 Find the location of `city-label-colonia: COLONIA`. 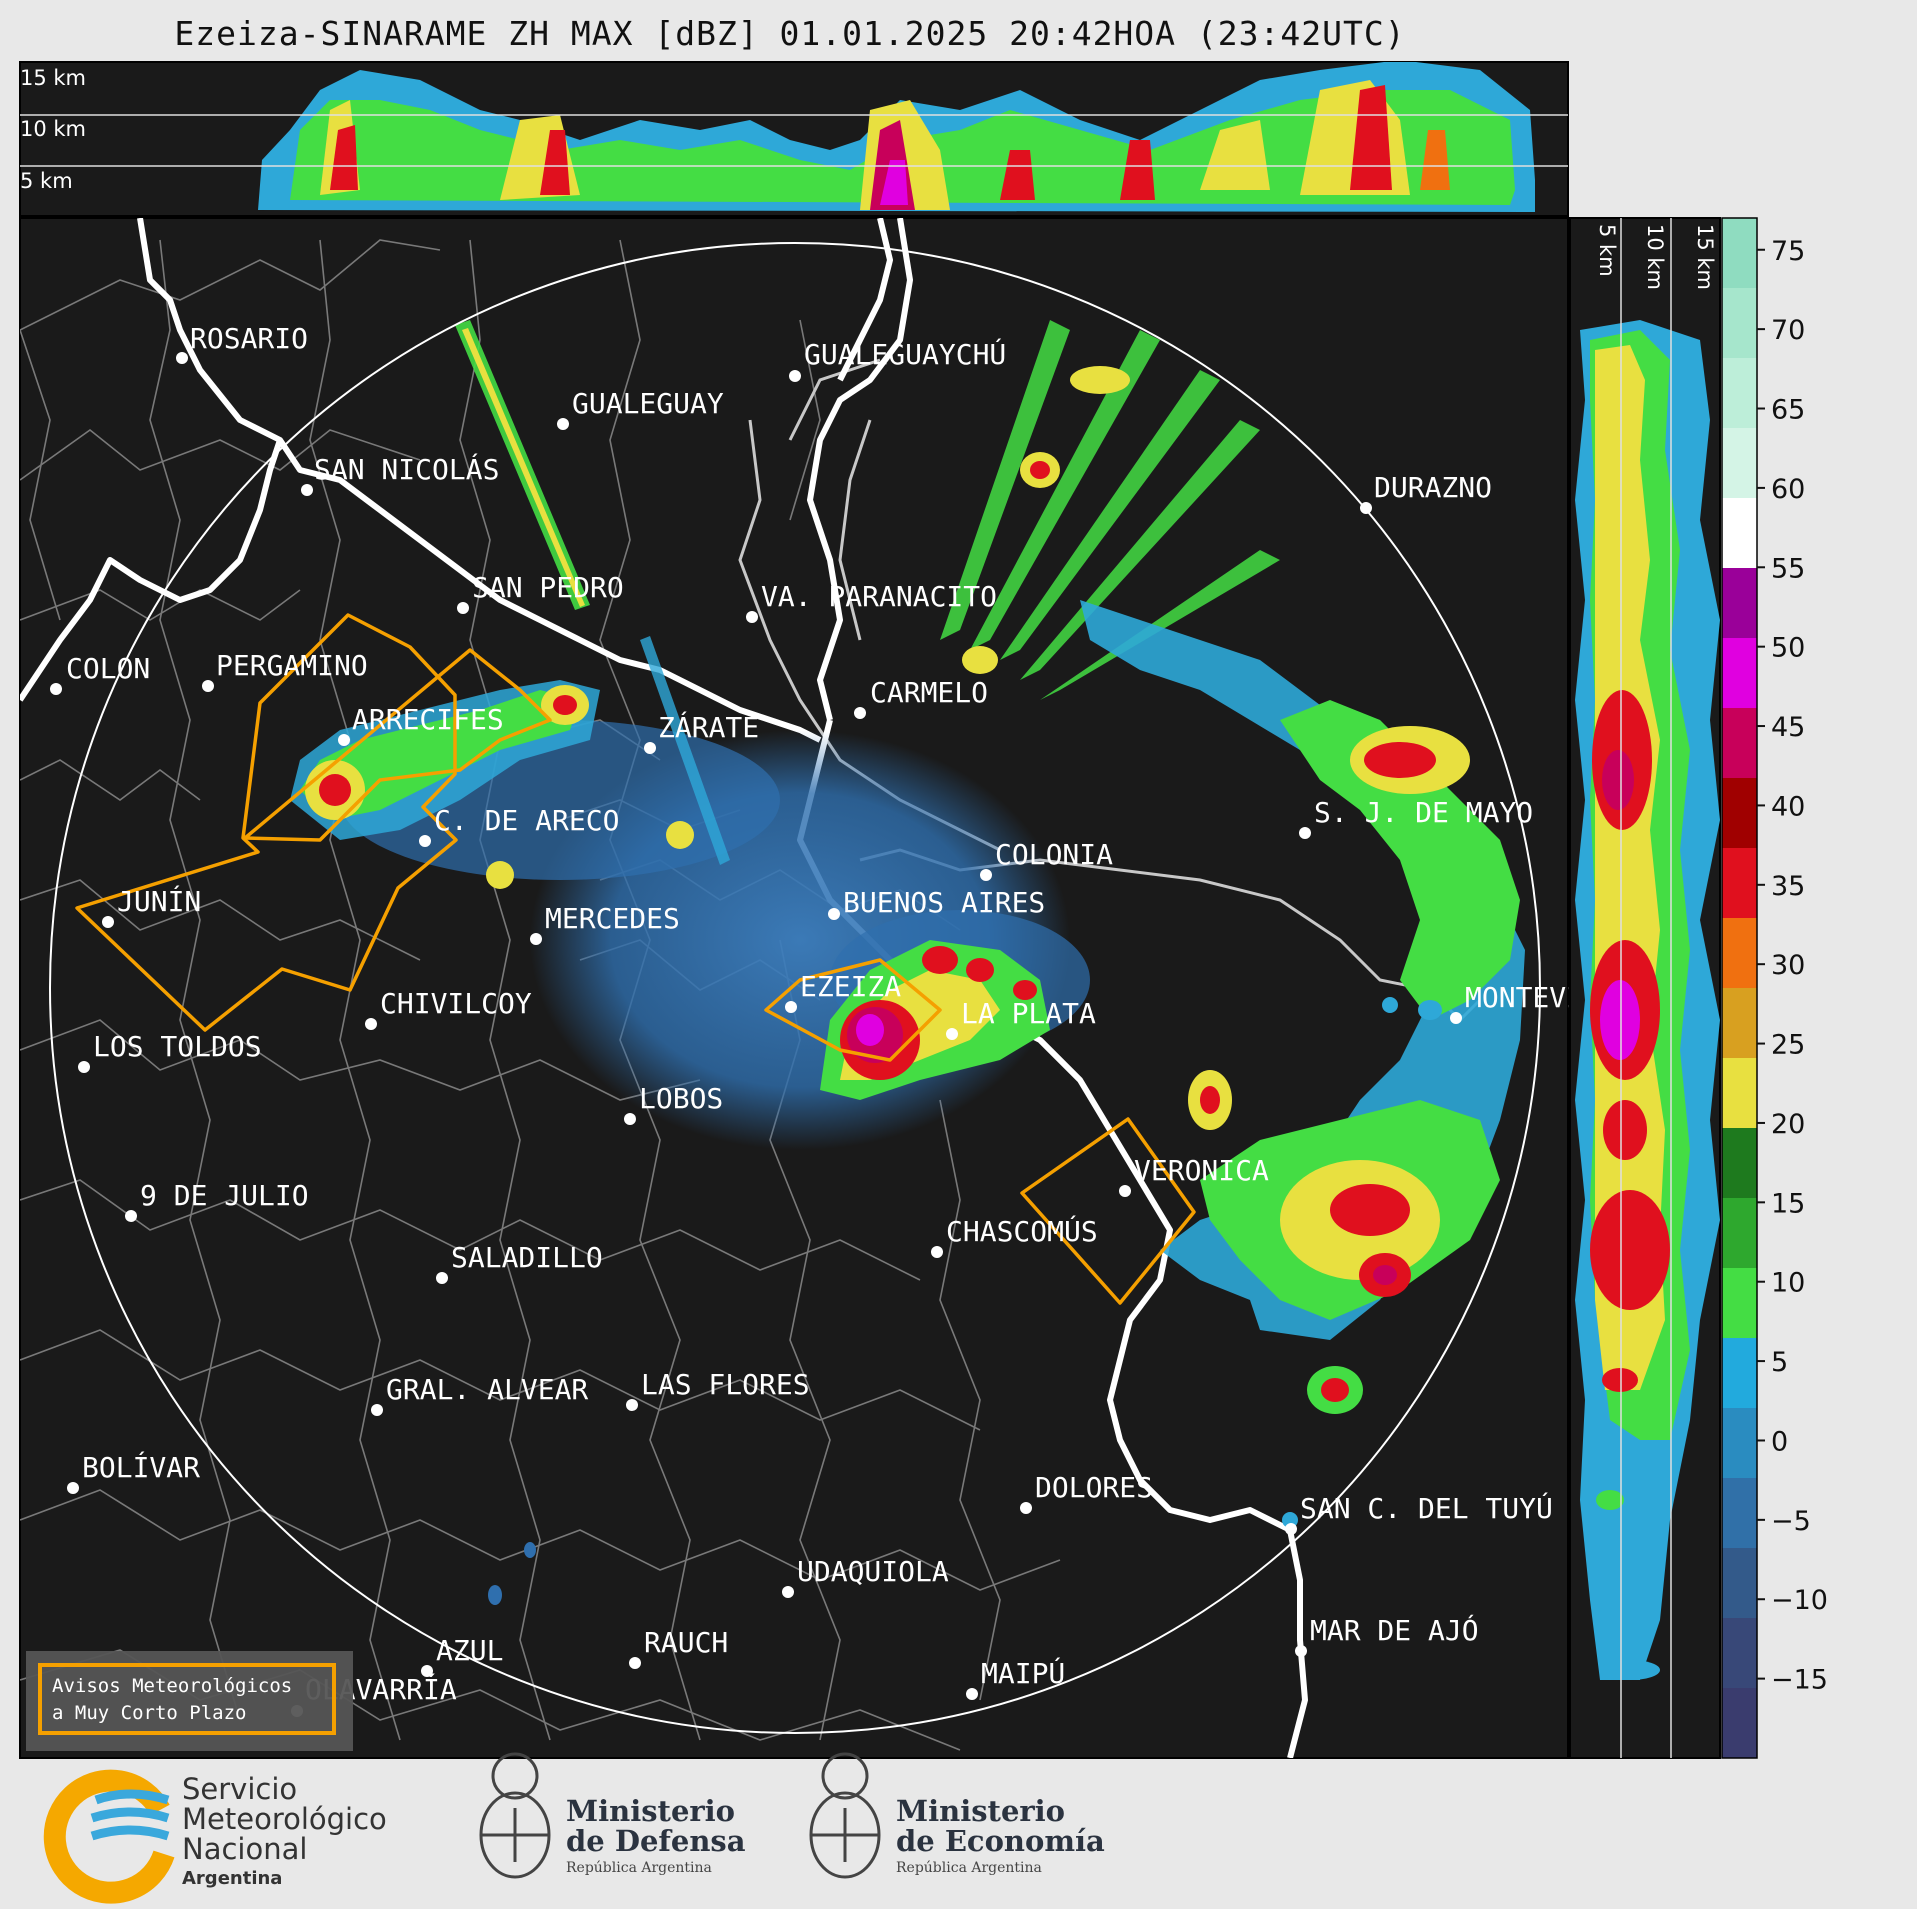

city-label-colonia: COLONIA is located at coordinates (1054, 854).